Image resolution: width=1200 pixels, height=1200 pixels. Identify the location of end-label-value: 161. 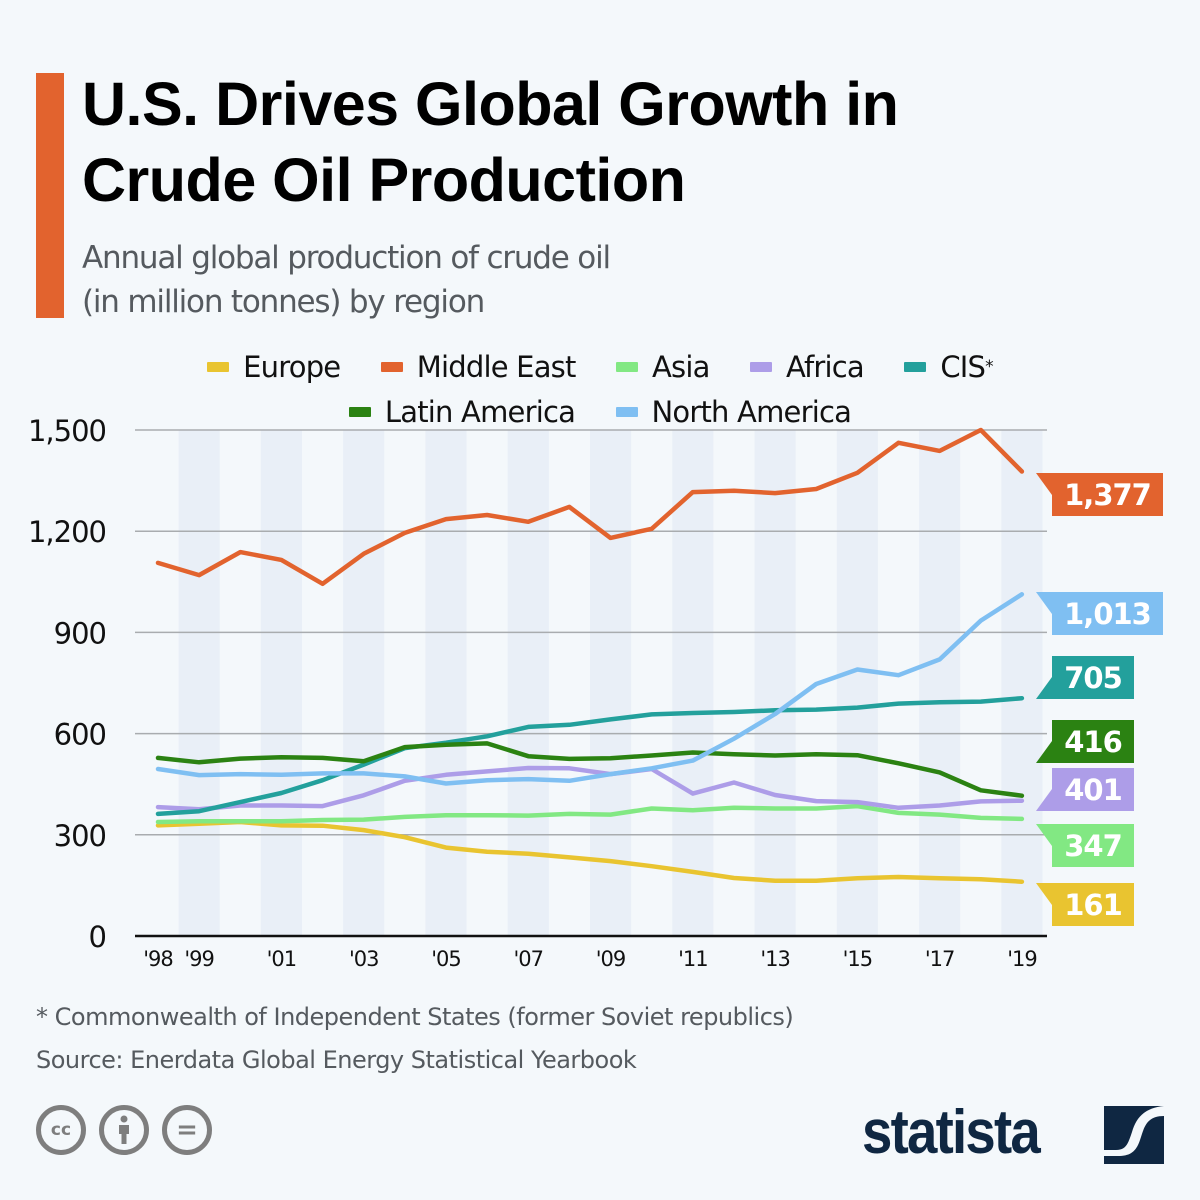
(1093, 905).